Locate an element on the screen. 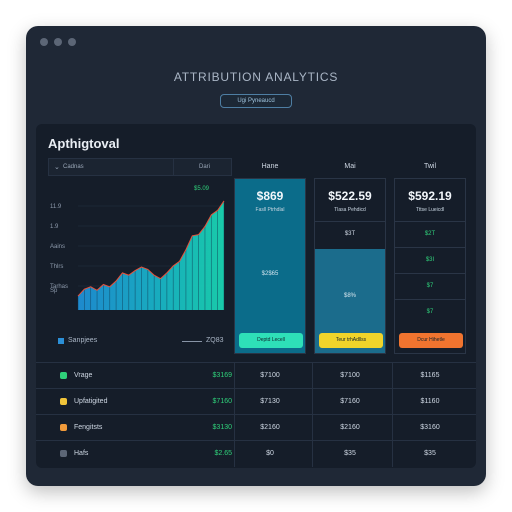  trend-line is located at coordinates (151, 248).